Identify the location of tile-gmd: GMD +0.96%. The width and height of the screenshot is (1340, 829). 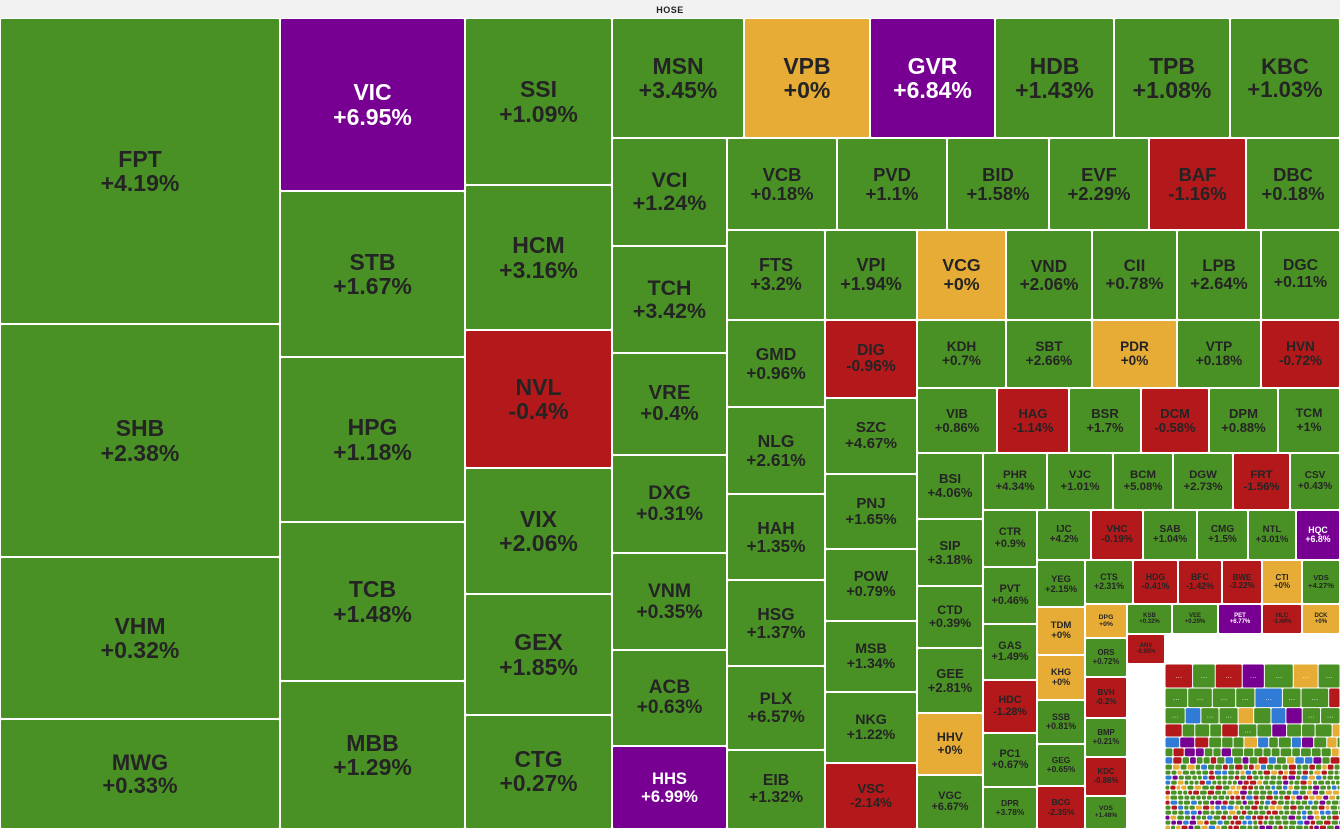
(776, 363).